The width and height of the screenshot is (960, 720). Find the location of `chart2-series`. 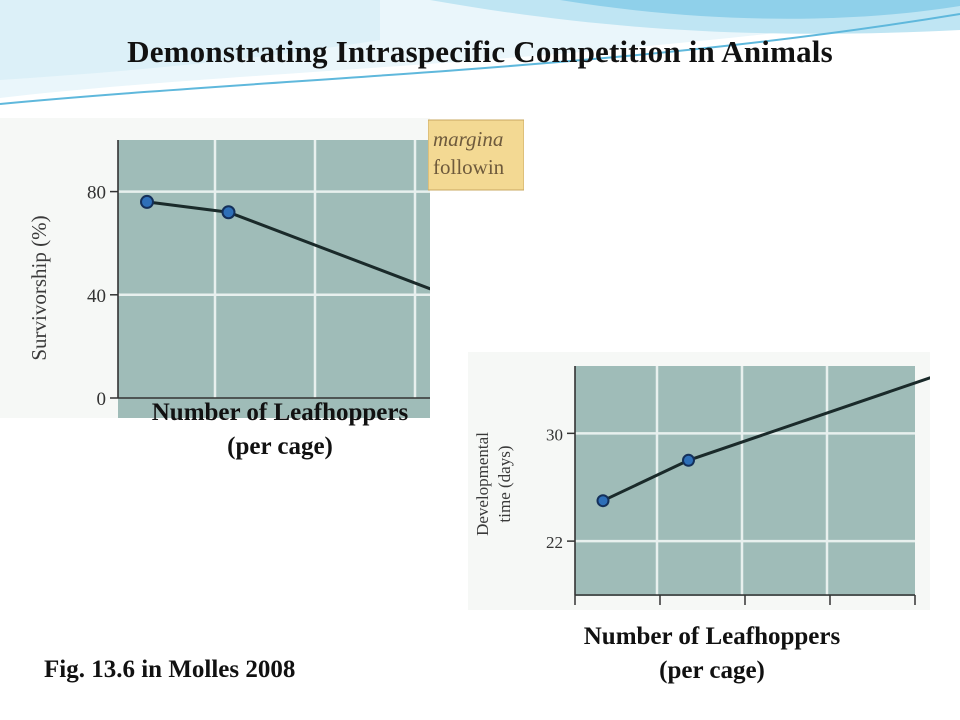

chart2-series is located at coordinates (763, 442).